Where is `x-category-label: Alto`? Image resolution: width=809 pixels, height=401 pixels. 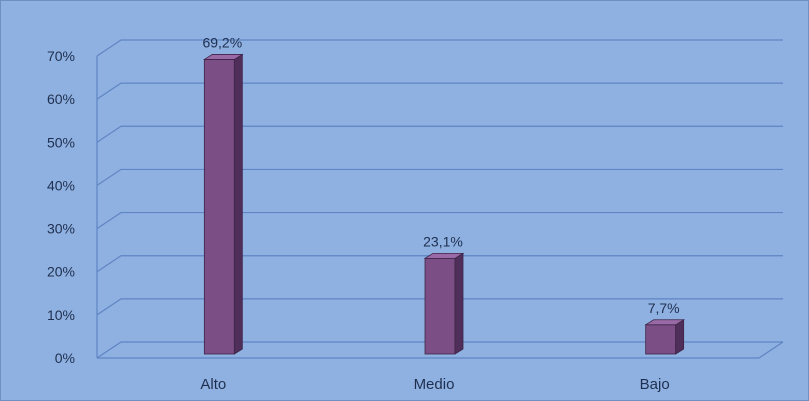
x-category-label: Alto is located at coordinates (213, 384).